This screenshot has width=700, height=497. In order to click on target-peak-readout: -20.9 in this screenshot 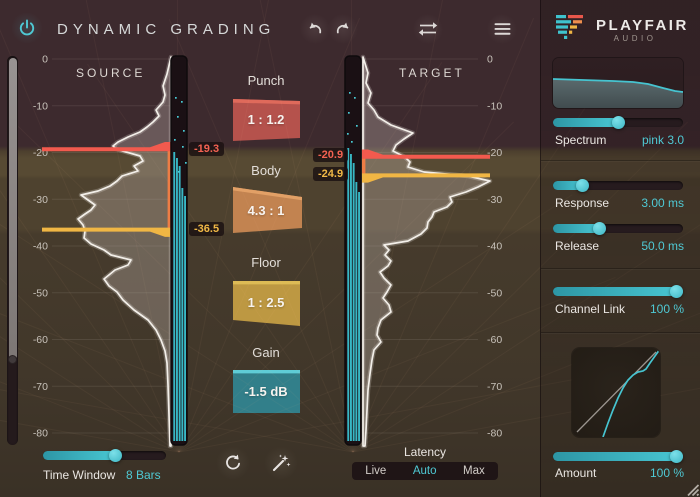, I will do `click(331, 155)`.